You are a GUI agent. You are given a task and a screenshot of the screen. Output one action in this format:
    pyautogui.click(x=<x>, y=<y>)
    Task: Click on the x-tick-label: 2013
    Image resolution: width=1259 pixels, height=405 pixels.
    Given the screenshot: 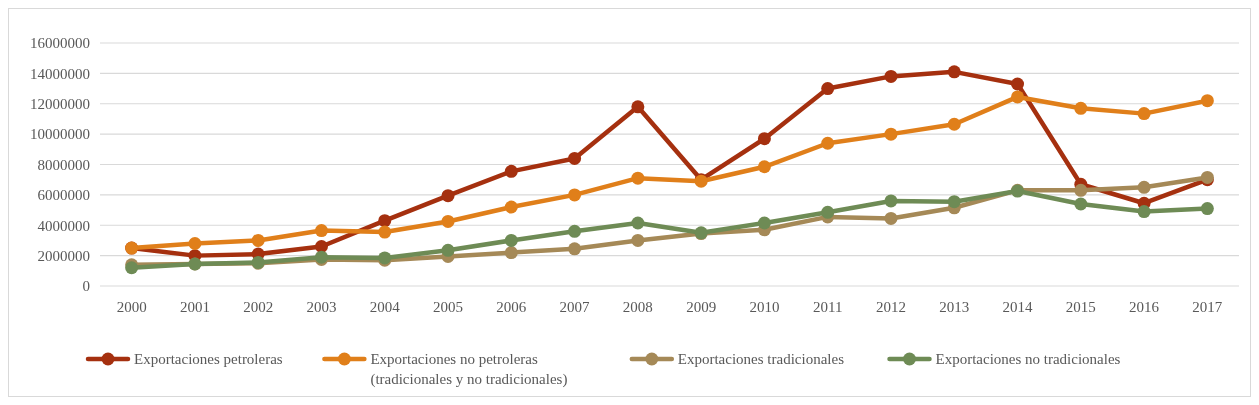 What is the action you would take?
    pyautogui.click(x=954, y=307)
    